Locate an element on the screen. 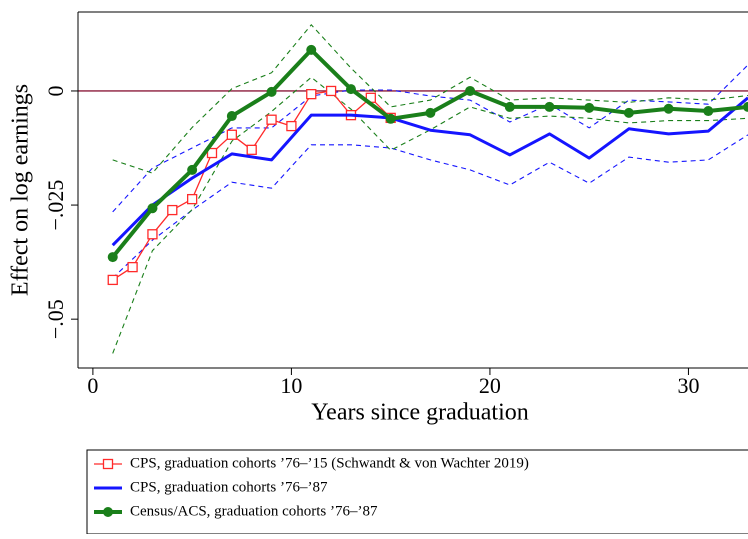 The image size is (748, 539). y-tick-label: −.05 is located at coordinates (55, 319).